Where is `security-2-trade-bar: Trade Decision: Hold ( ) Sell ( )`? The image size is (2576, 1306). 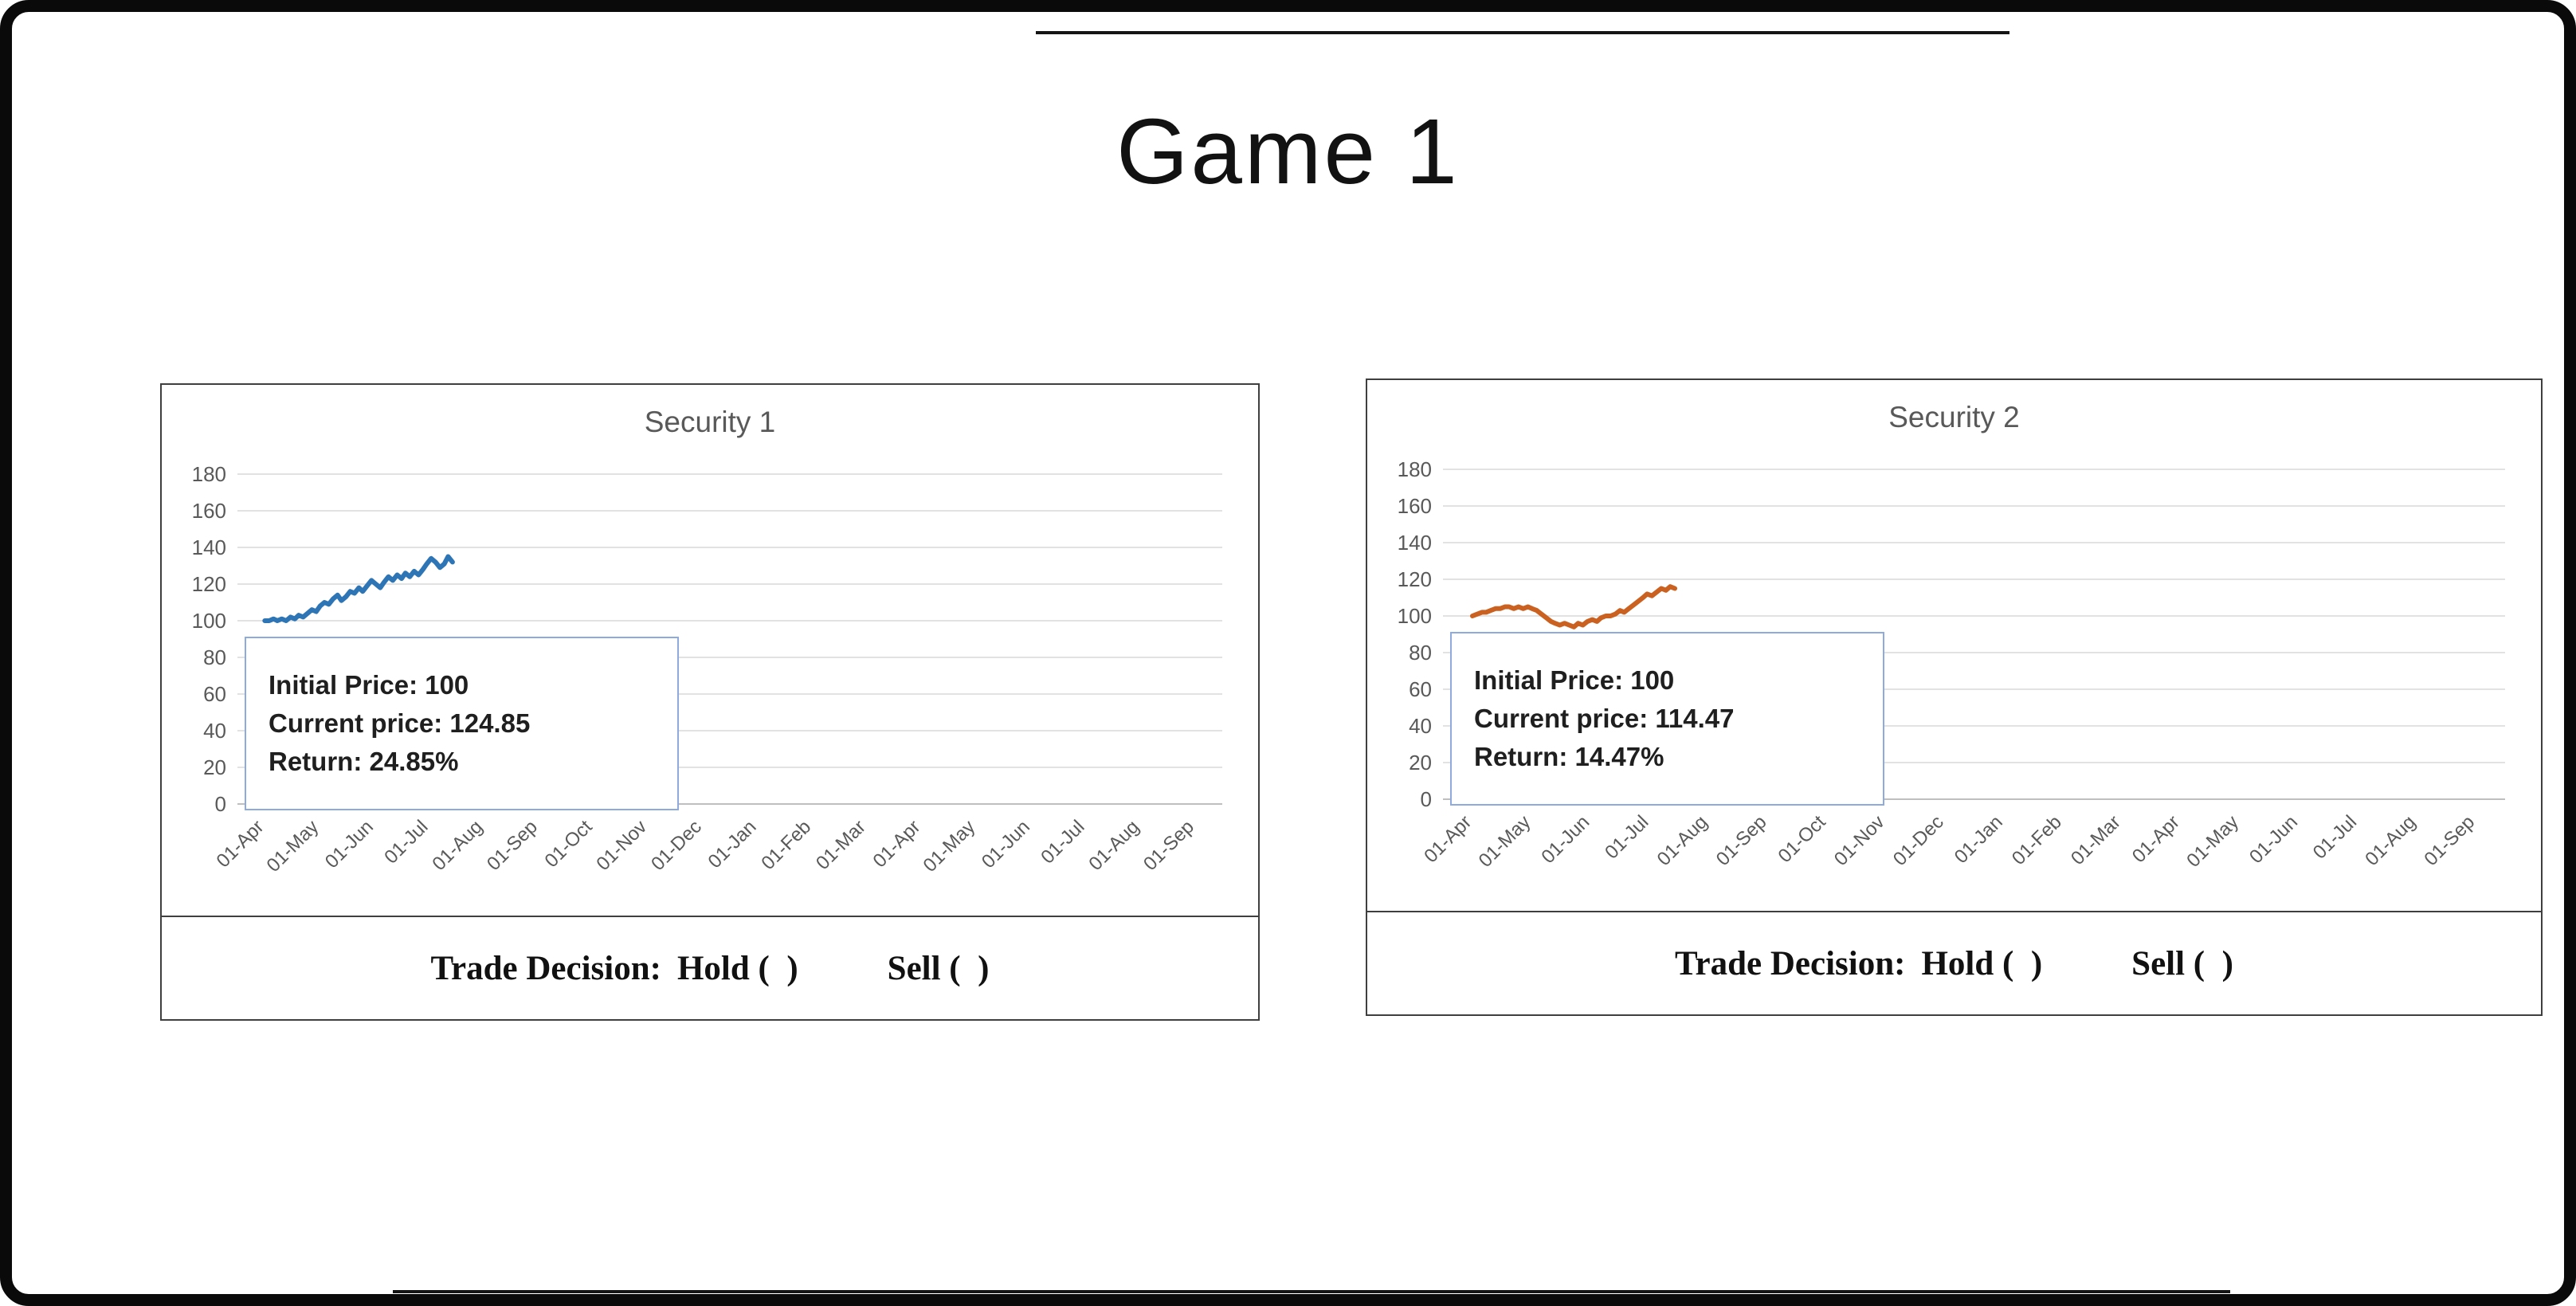
security-2-trade-bar: Trade Decision: Hold ( ) Sell ( ) is located at coordinates (1954, 962).